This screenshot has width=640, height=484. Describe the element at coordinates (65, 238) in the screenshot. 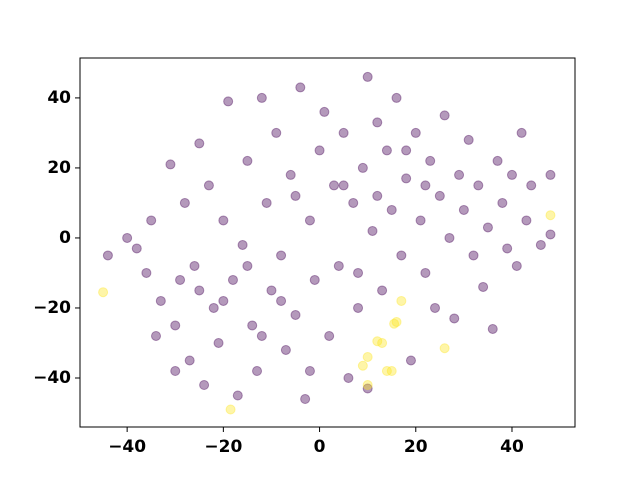

I see `y-tick-label: 0` at that location.